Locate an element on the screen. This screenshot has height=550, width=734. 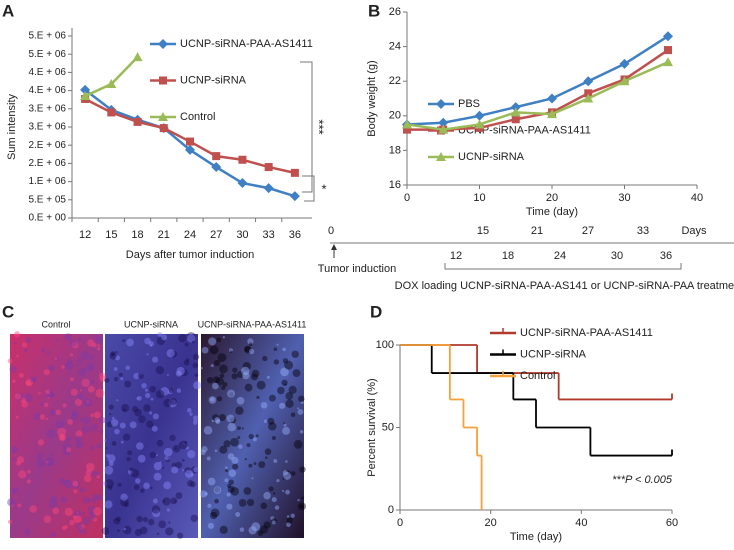
micrograph is located at coordinates (56, 436).